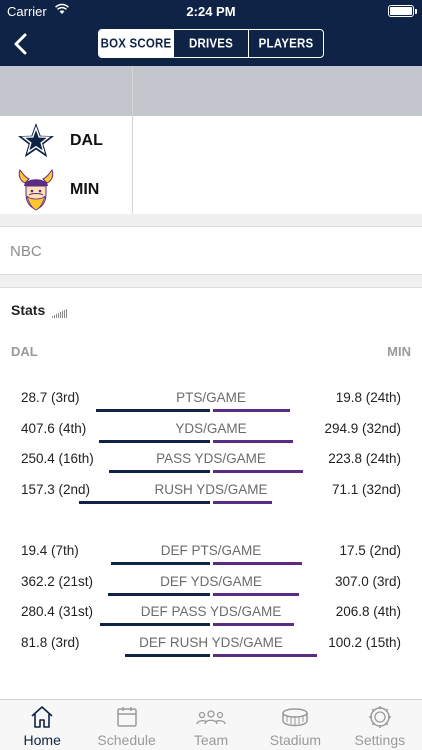 The height and width of the screenshot is (750, 422). I want to click on home-team-abbr: MIN, so click(85, 189).